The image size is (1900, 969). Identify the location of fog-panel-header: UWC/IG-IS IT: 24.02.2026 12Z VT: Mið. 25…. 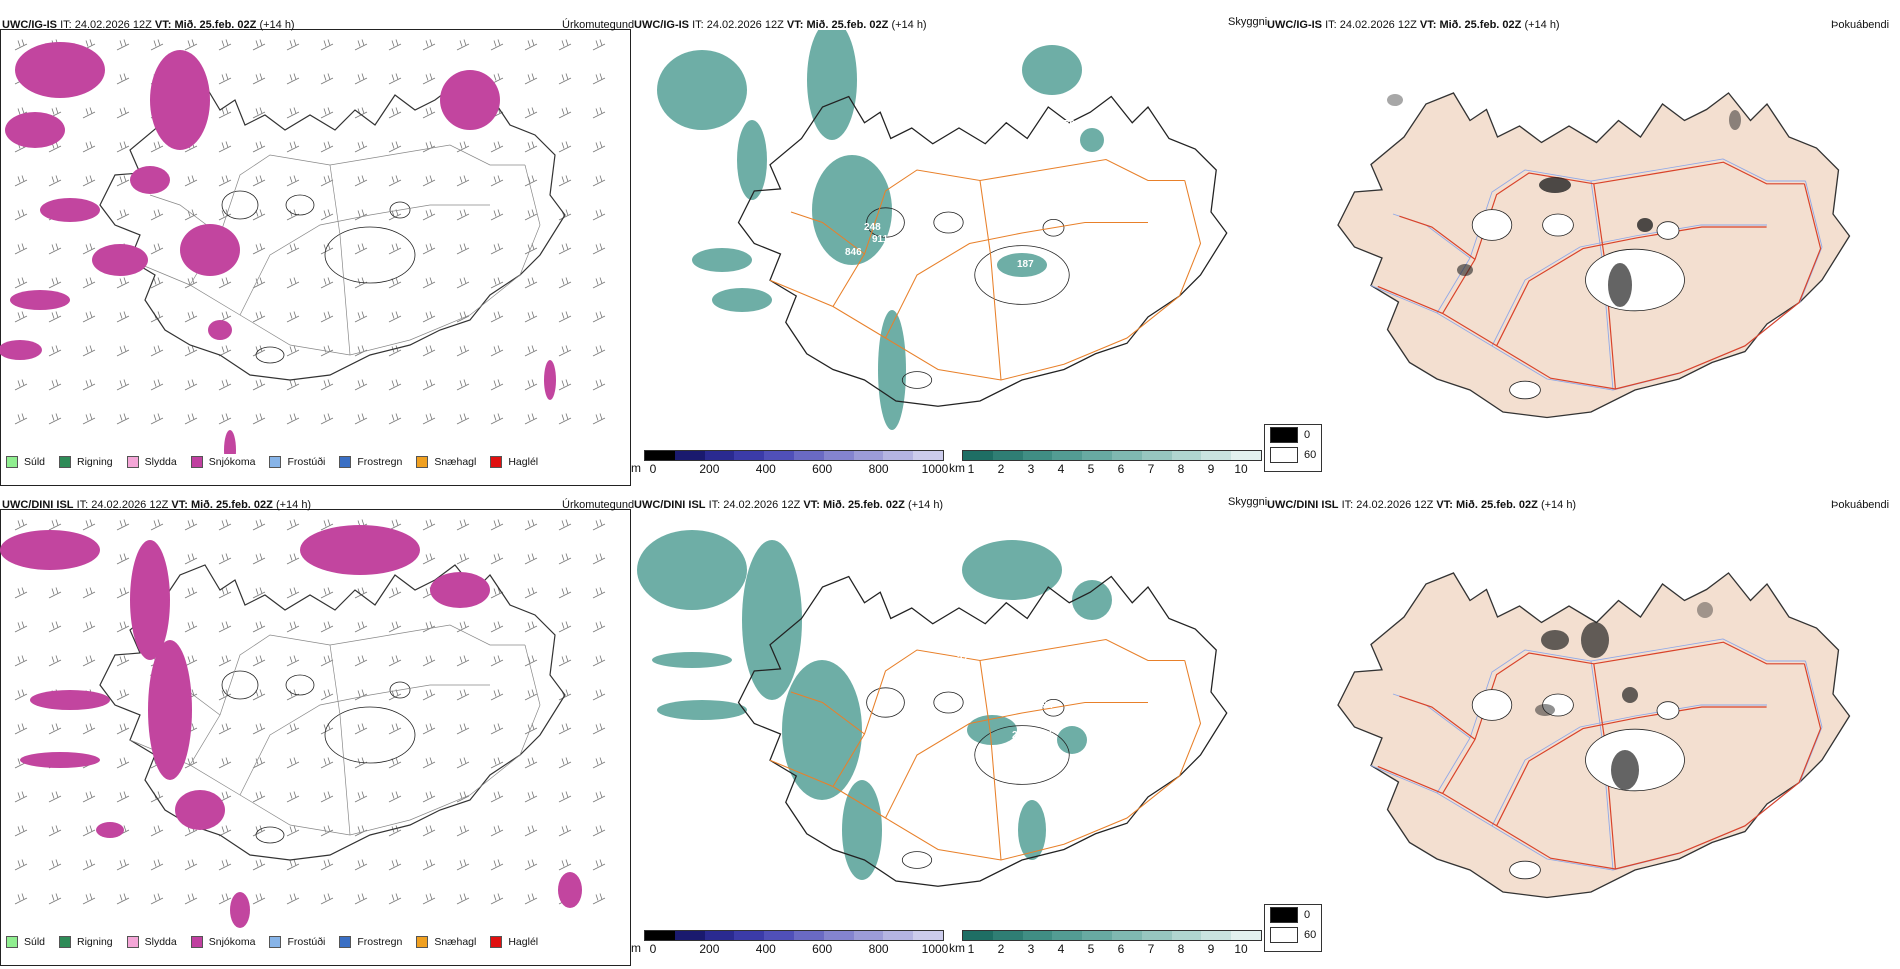
(1413, 25).